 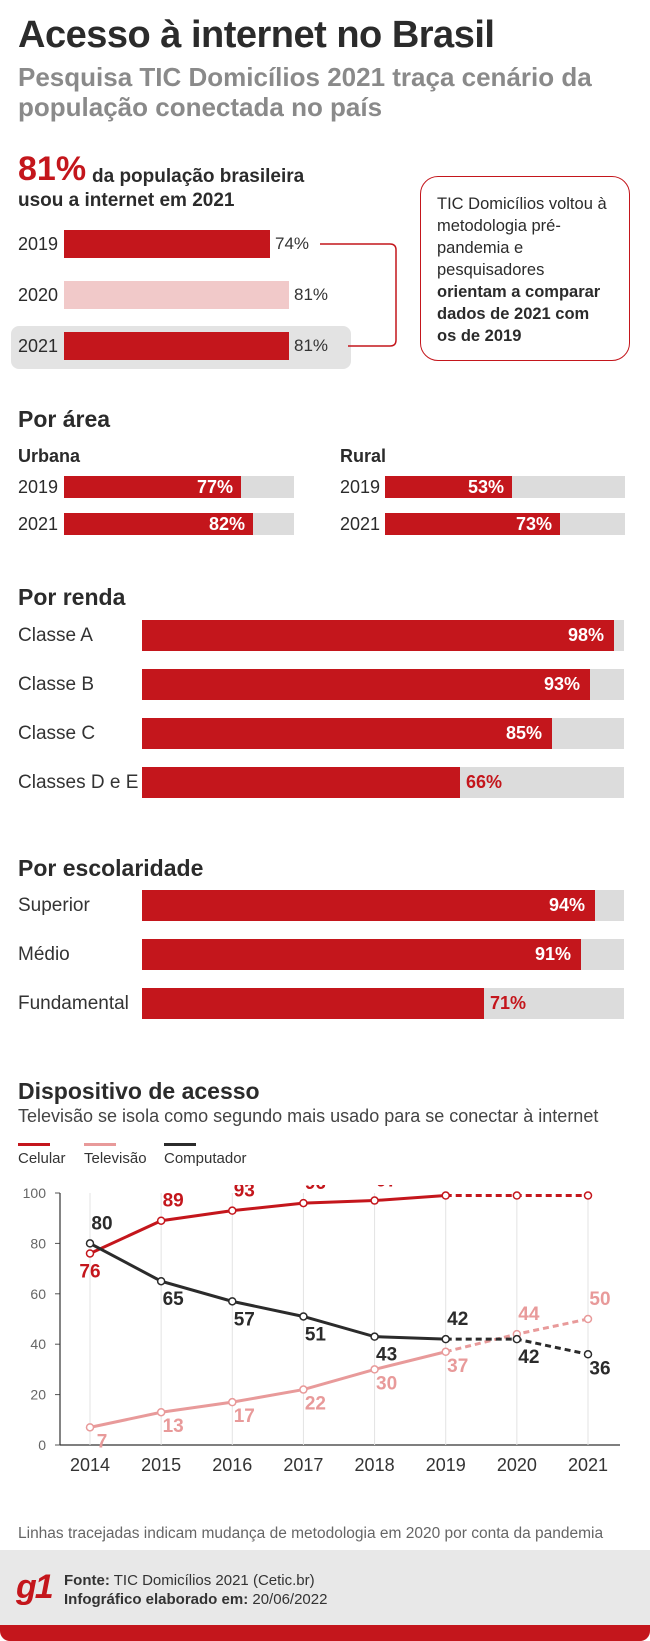 I want to click on por_escolaridade-category-label: Fundamental, so click(x=73, y=1003).